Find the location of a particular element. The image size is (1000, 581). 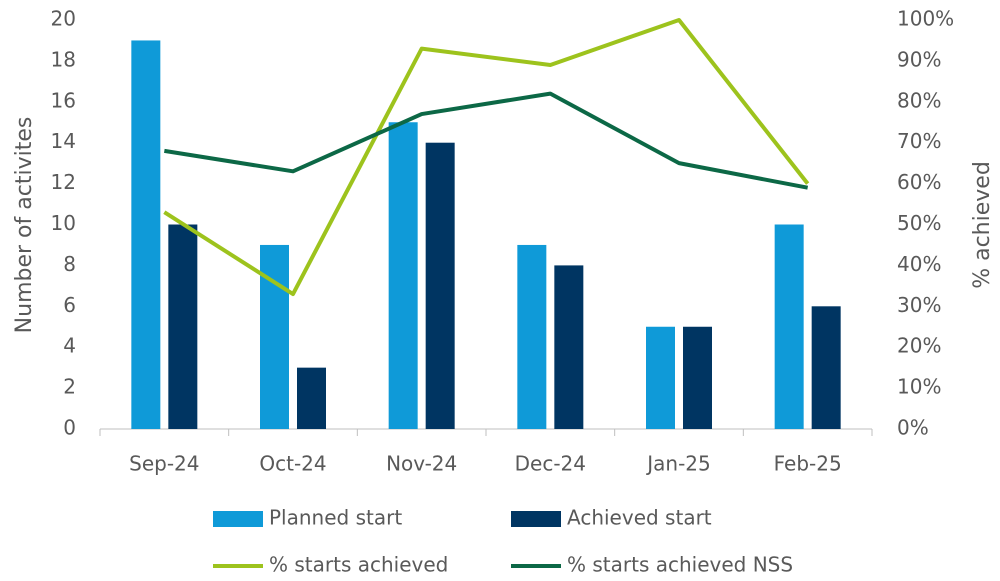

y2-tick-label: 90% is located at coordinates (919, 59).